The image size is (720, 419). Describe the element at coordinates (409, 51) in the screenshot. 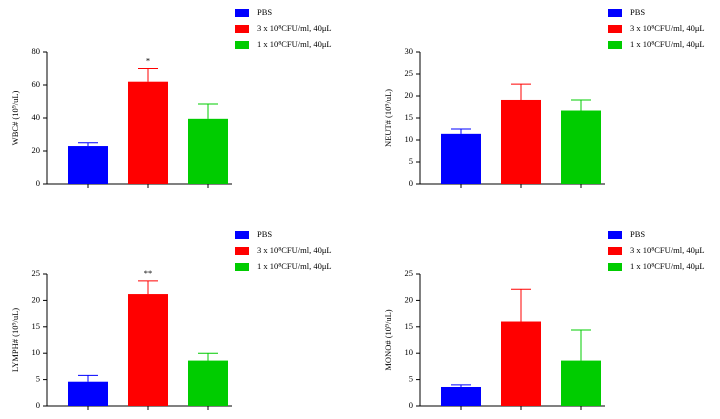

I see `y-tick-label: 30` at that location.